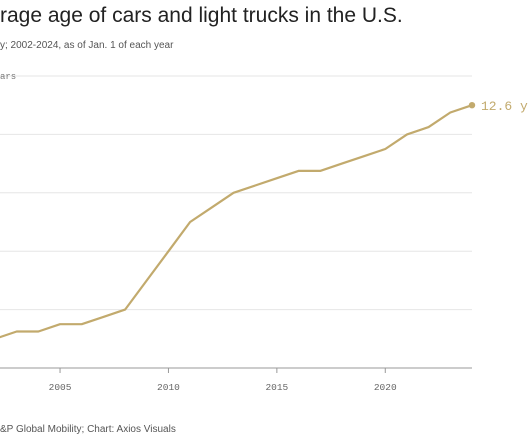 The height and width of the screenshot is (442, 530). Describe the element at coordinates (87, 45) in the screenshot. I see `chart-subtitle: y; 2002-2024, as of Jan. 1 of each year` at that location.